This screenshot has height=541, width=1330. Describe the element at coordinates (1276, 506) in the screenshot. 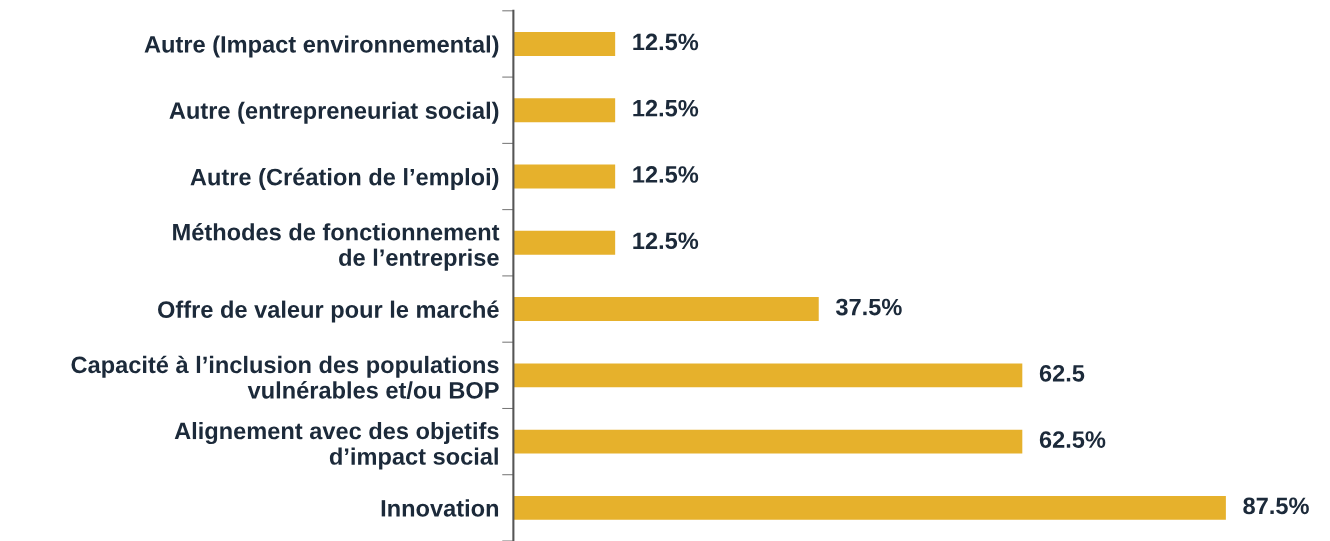

I see `data-label: 87.5%` at that location.